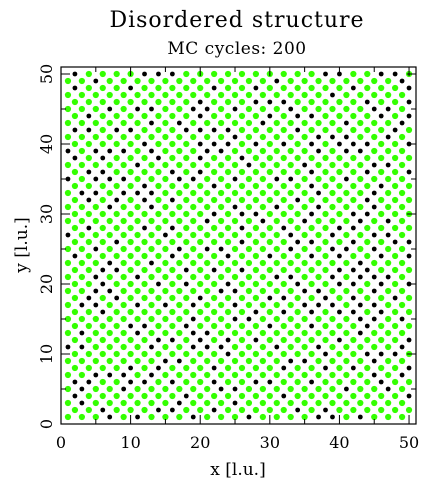 This screenshot has height=489, width=445. What do you see at coordinates (409, 442) in the screenshot?
I see `x-tick-label: 50` at bounding box center [409, 442].